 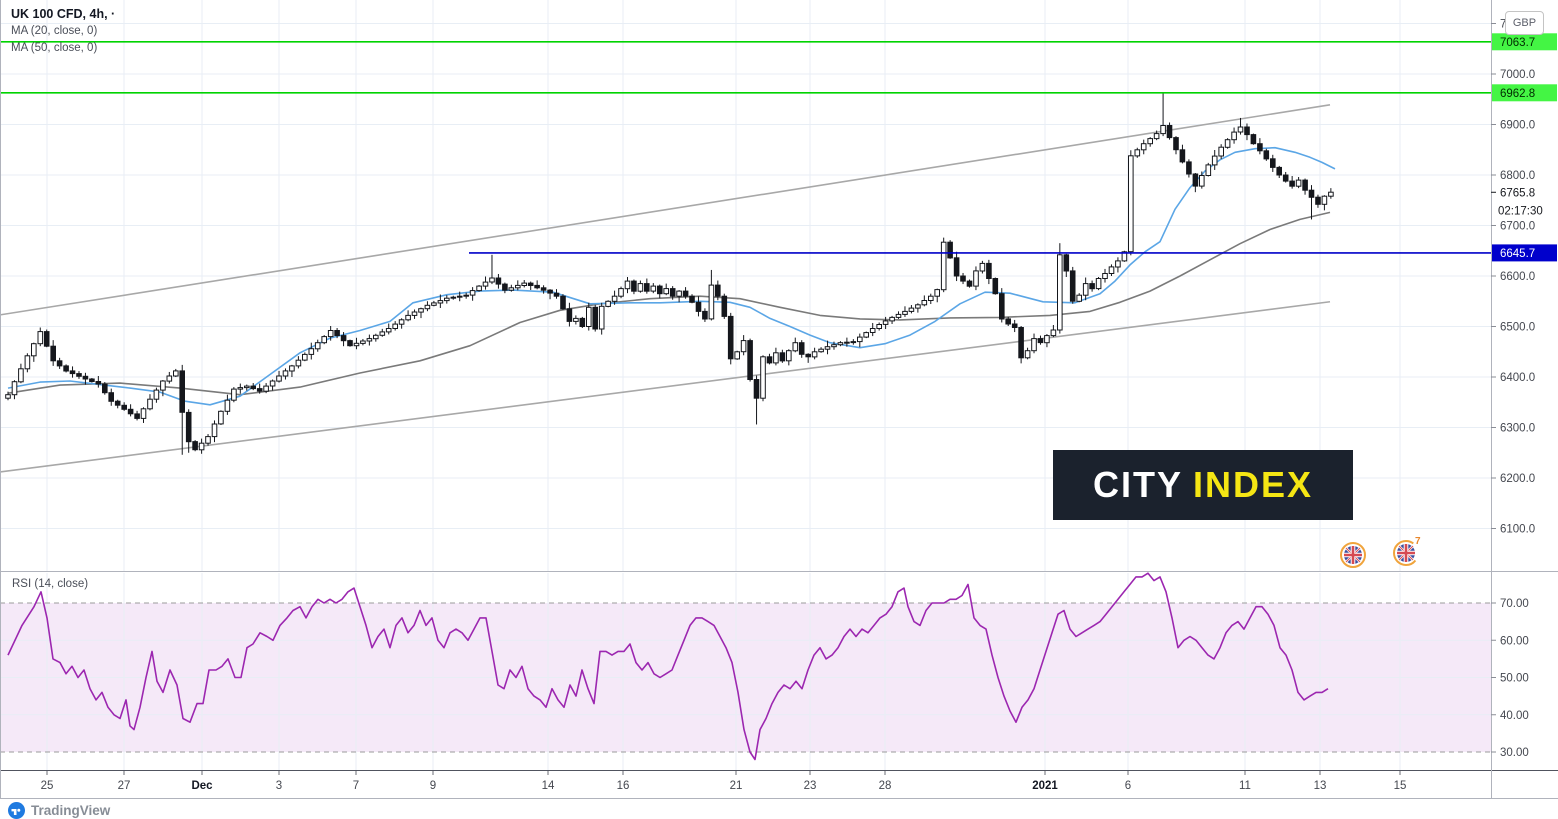 I want to click on svg-text: 23, so click(x=810, y=786).